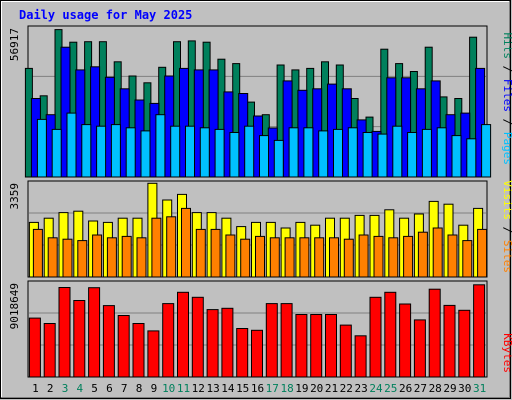  What do you see at coordinates (346, 388) in the screenshot?
I see `x-label-day-22: 22` at bounding box center [346, 388].